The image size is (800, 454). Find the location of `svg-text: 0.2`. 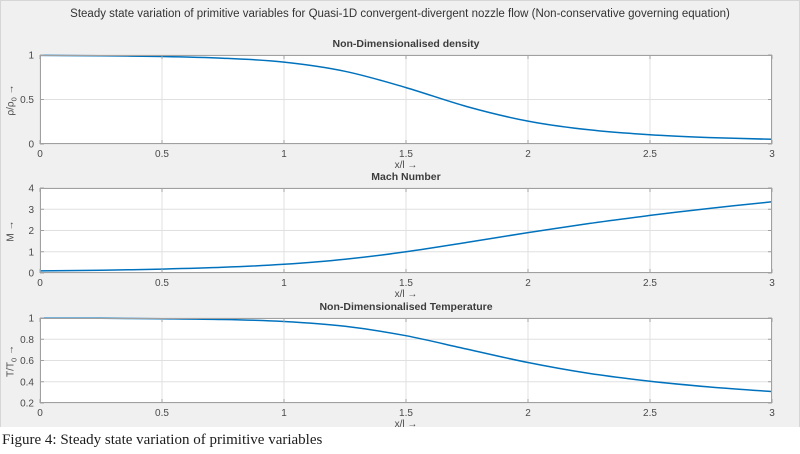

svg-text: 0.2 is located at coordinates (27, 404).